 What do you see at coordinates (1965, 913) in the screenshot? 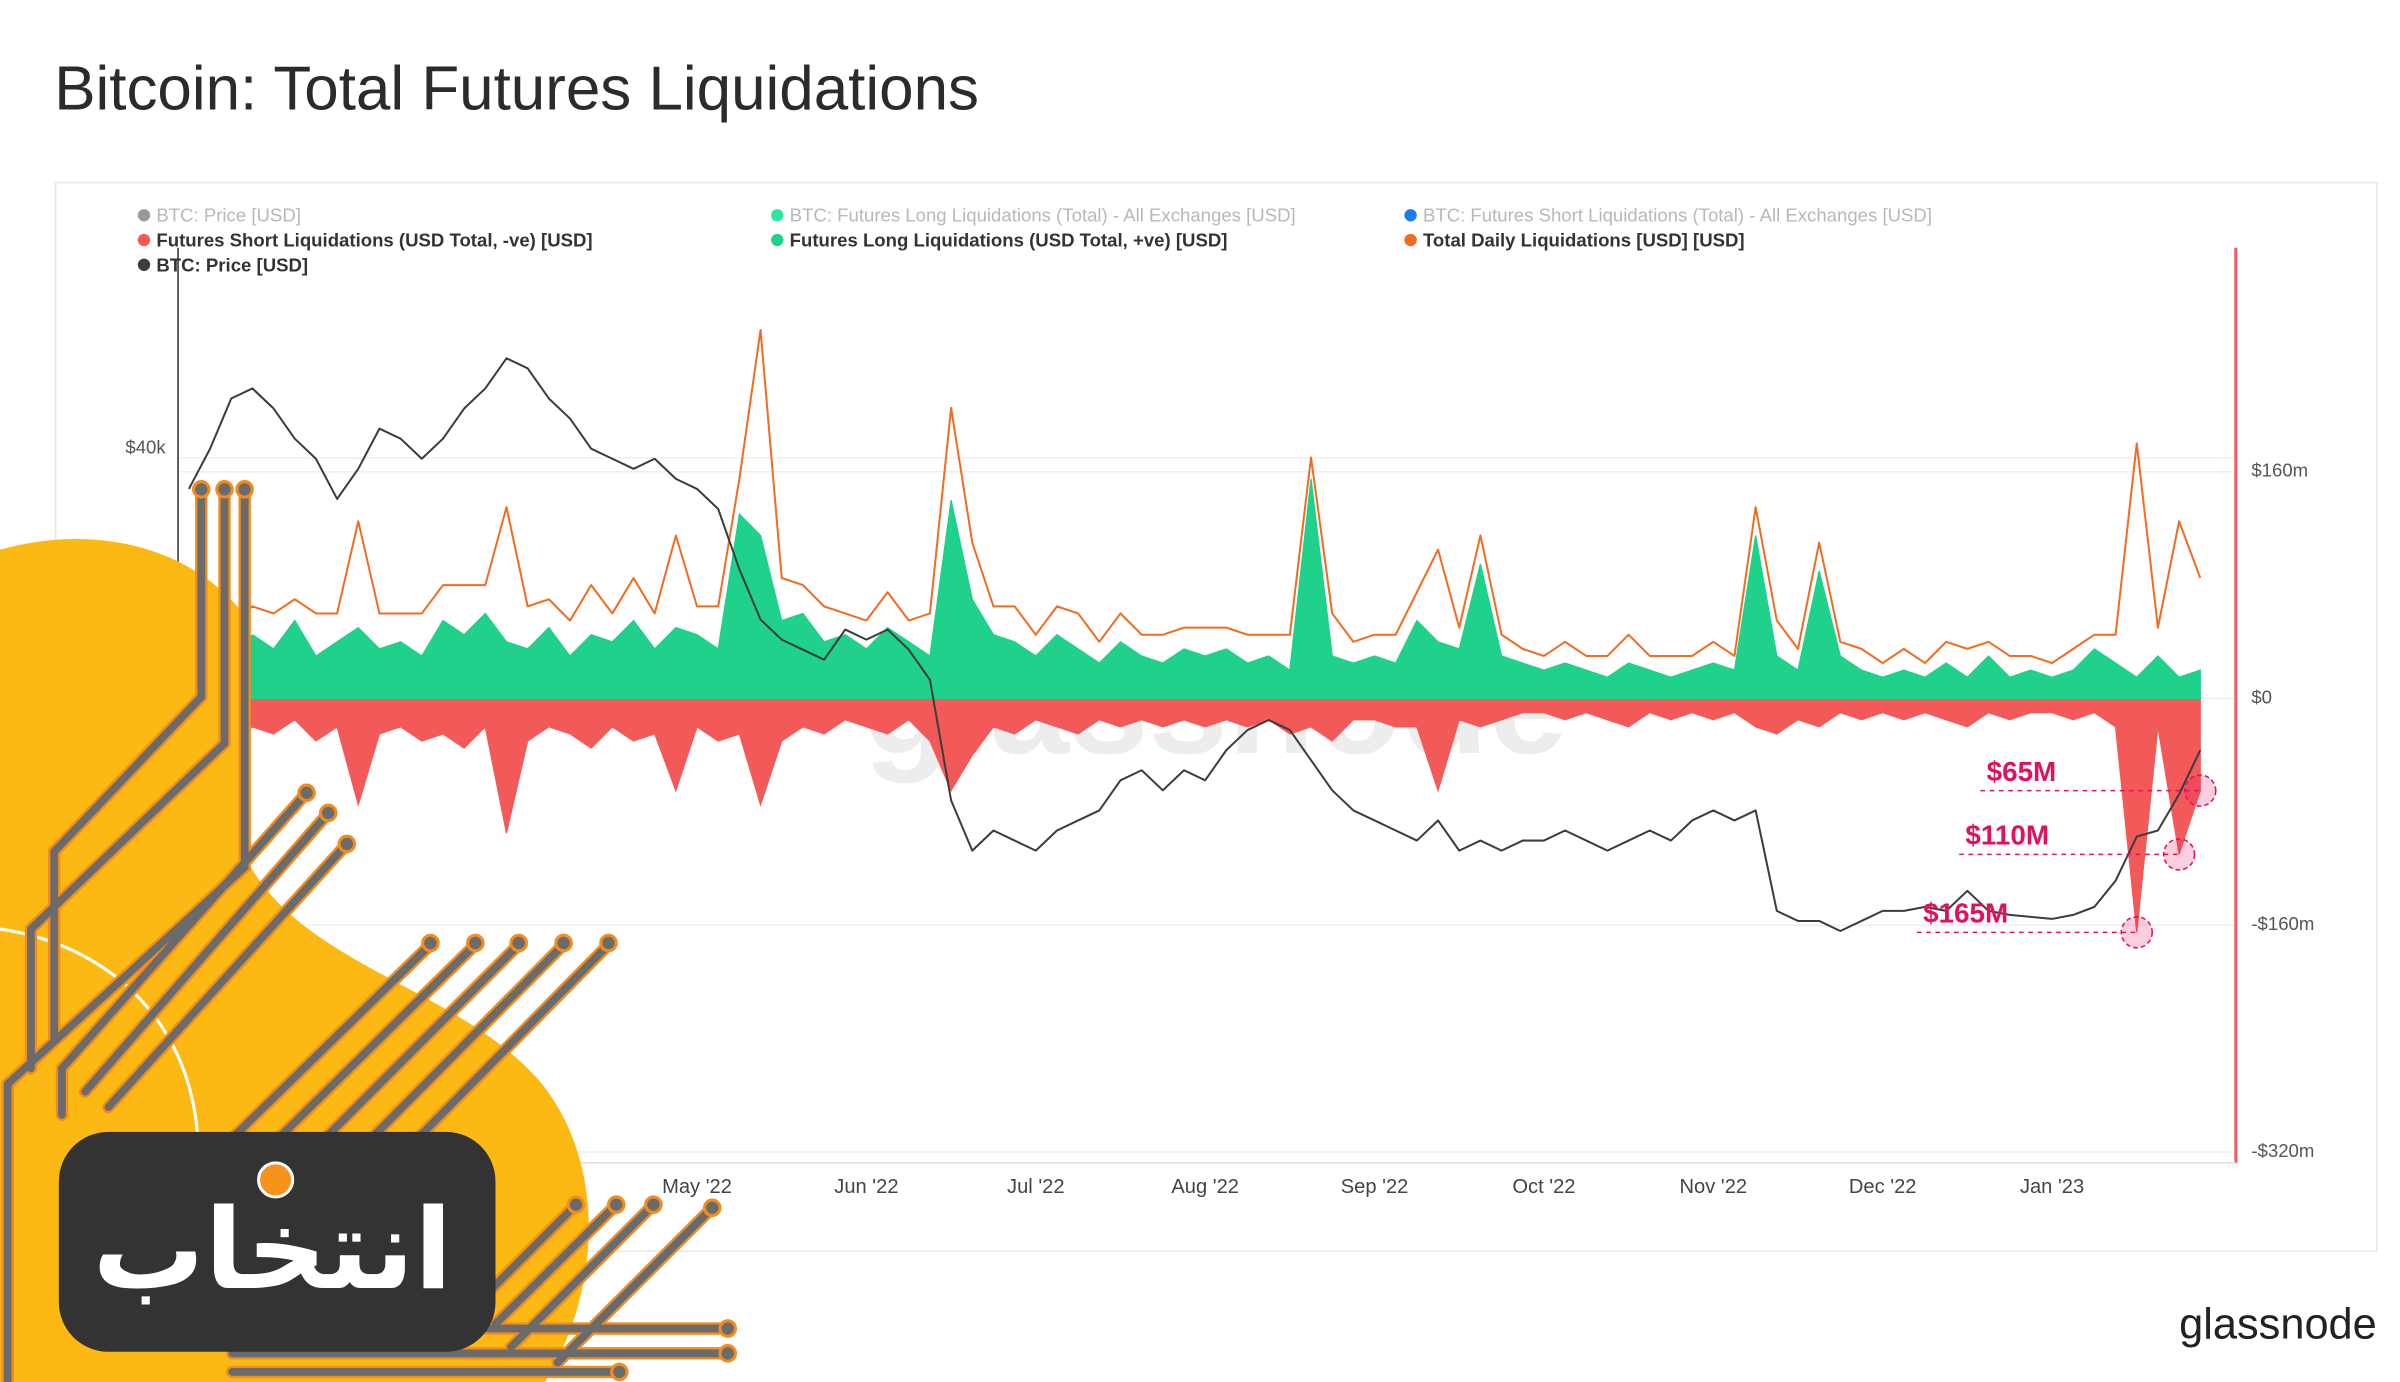
I see `annotation-label: $165M` at bounding box center [1965, 913].